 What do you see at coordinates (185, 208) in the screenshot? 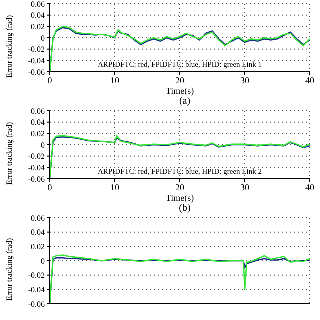
I see `text: (b)` at bounding box center [185, 208].